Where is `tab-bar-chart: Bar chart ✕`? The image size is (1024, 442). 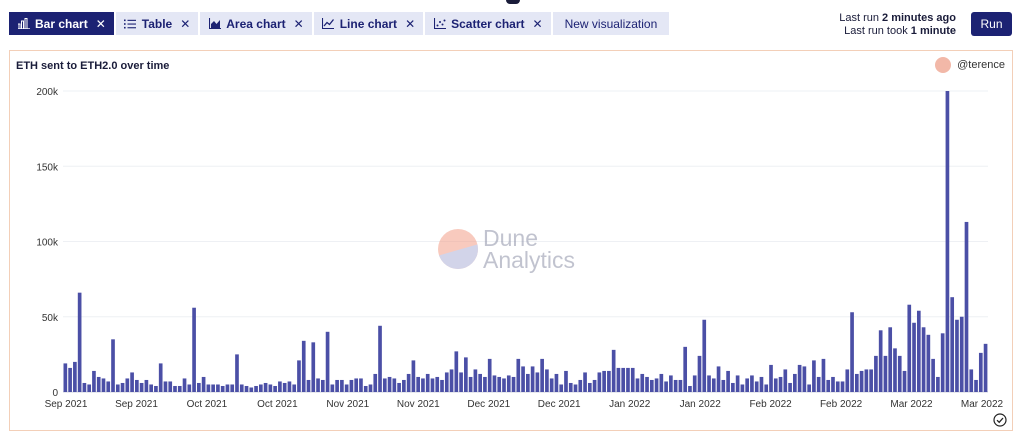 tab-bar-chart: Bar chart ✕ is located at coordinates (61, 23).